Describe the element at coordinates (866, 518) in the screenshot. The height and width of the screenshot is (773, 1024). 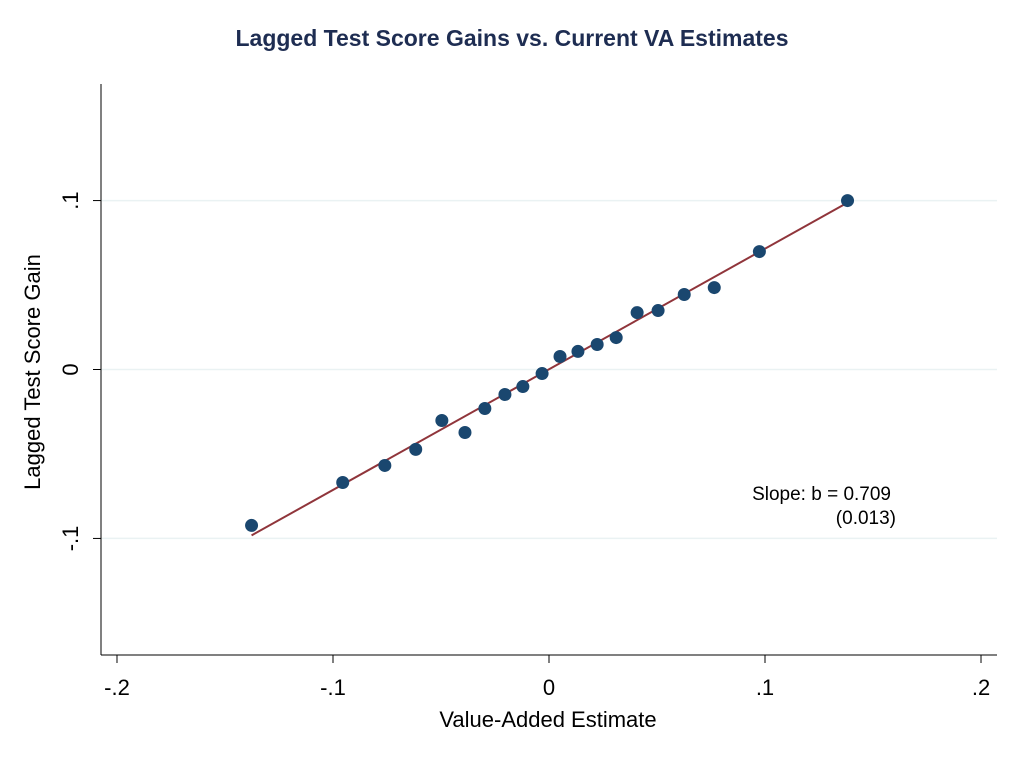
I see `annotation: (0.013)` at that location.